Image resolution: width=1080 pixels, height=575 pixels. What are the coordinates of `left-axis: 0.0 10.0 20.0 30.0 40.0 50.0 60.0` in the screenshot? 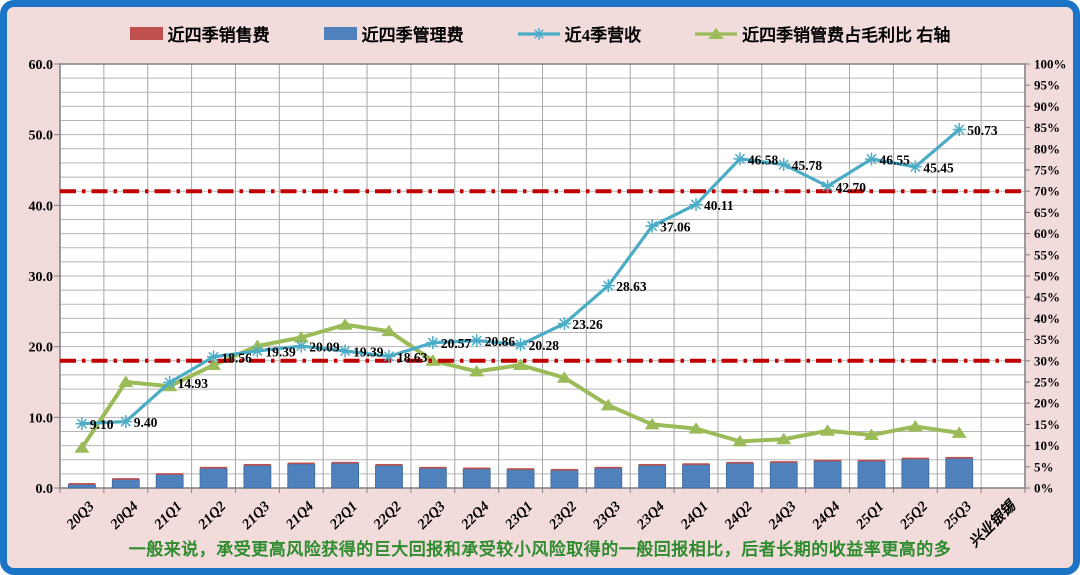 It's located at (44, 277).